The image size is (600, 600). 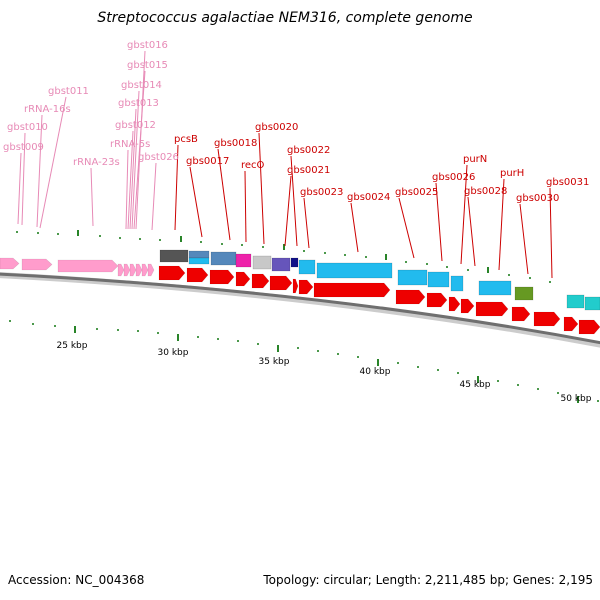 I want to click on feature-tracks, so click(x=300, y=292).